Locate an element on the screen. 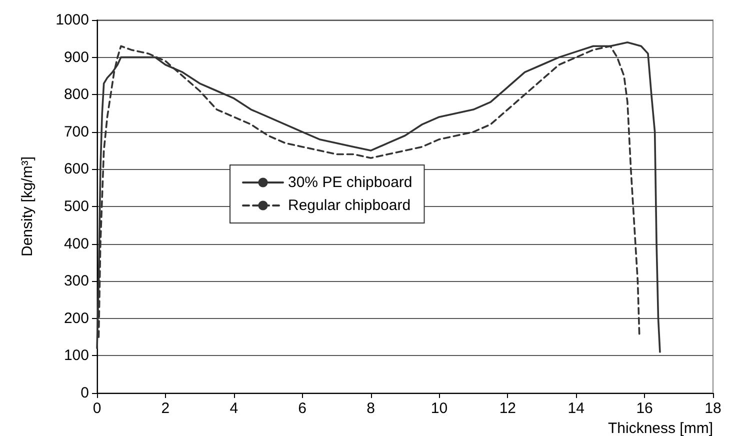 The image size is (736, 436). y-tick-label: 500 is located at coordinates (76, 206).